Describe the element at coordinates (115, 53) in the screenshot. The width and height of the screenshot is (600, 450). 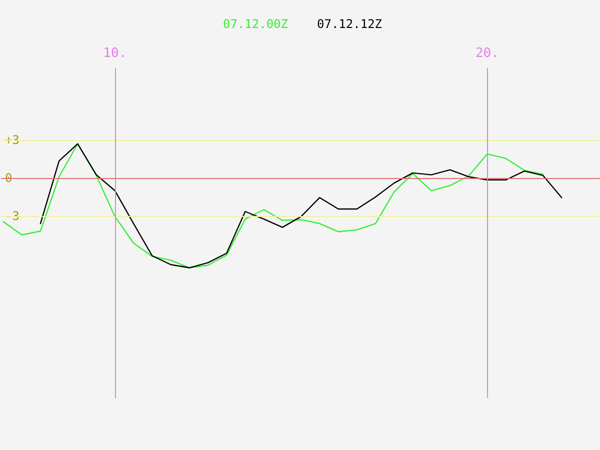
I see `ref-line-label: 10.` at that location.